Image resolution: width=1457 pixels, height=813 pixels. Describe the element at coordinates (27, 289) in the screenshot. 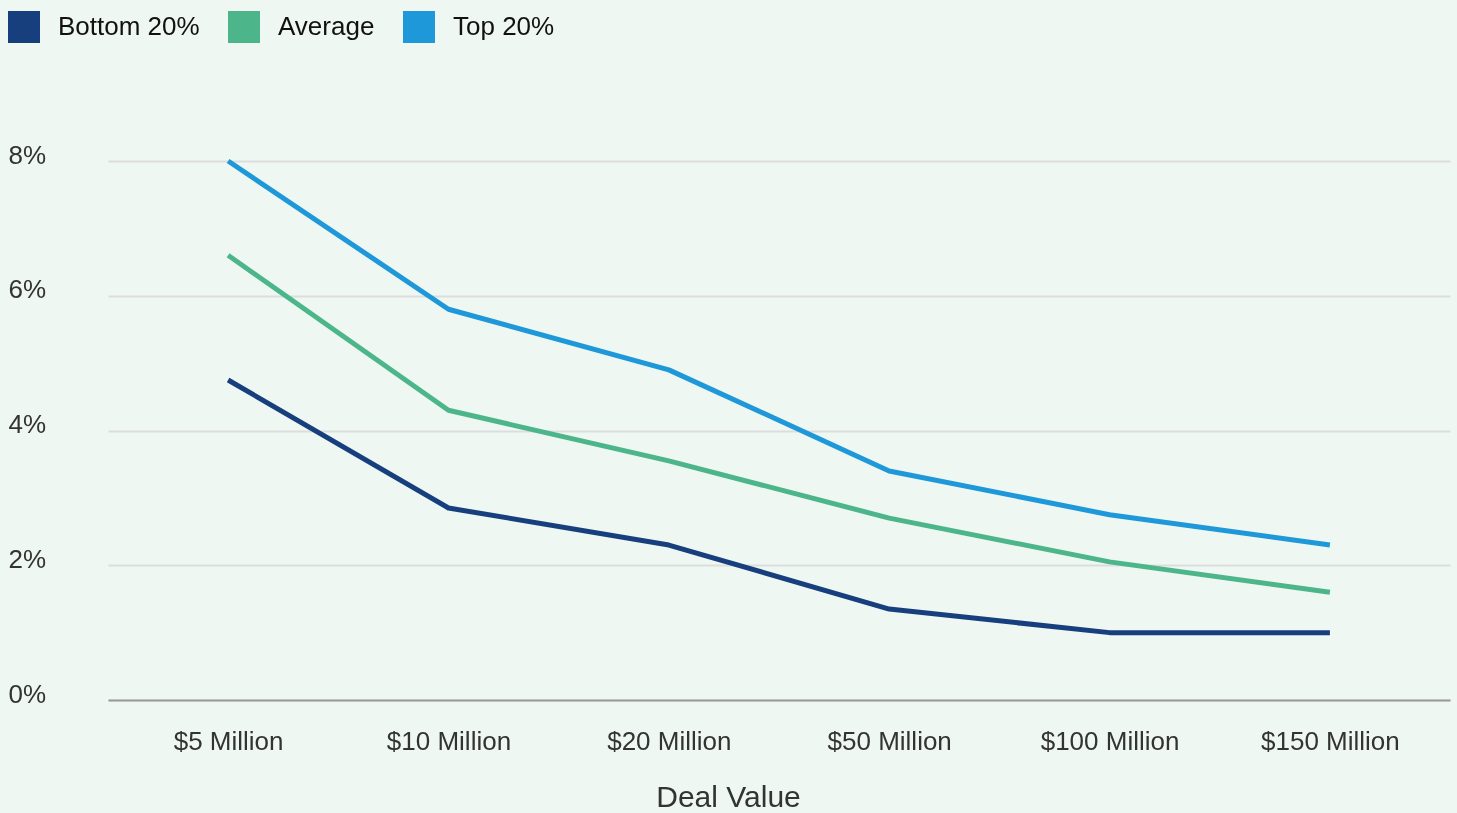

I see `y-tick-label: 6%` at that location.